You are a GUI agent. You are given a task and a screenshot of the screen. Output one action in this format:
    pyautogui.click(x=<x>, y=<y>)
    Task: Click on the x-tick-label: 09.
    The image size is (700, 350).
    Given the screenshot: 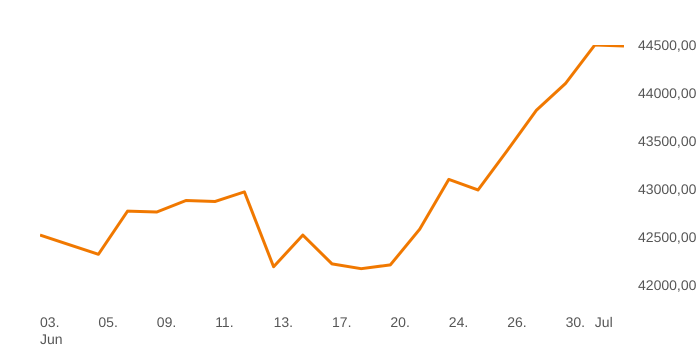 What is the action you would take?
    pyautogui.click(x=166, y=322)
    